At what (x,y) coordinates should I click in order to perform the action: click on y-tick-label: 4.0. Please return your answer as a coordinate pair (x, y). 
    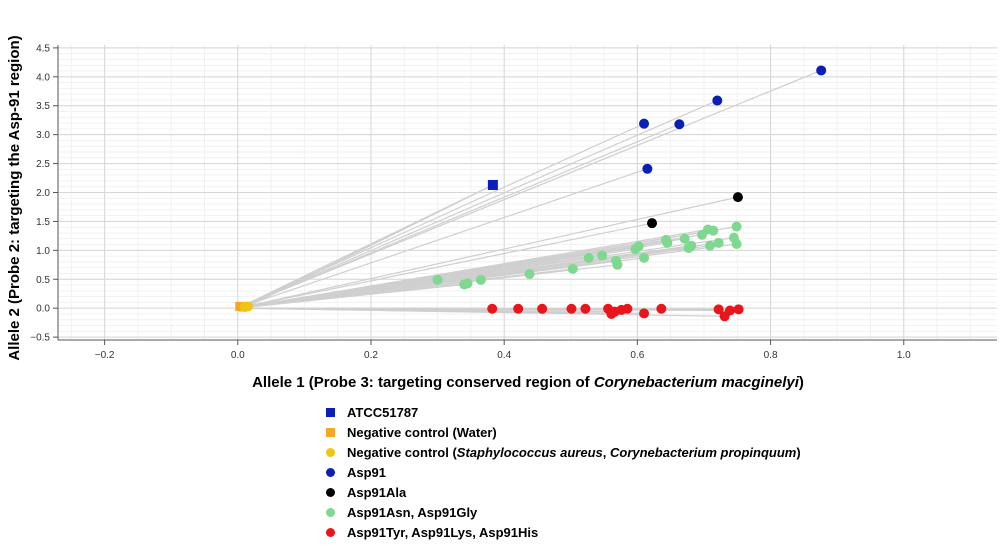
    Looking at the image, I should click on (43, 77).